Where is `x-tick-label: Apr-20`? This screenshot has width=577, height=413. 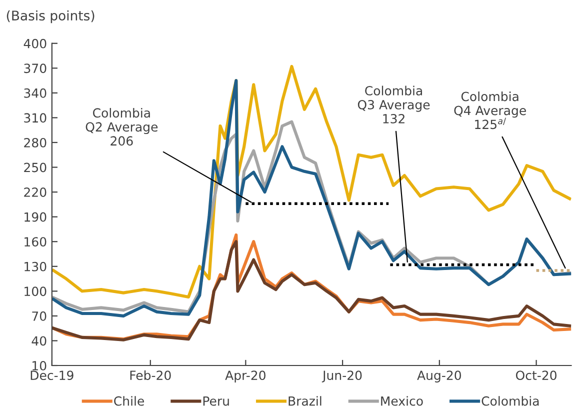 x-tick-label: Apr-20 is located at coordinates (245, 376).